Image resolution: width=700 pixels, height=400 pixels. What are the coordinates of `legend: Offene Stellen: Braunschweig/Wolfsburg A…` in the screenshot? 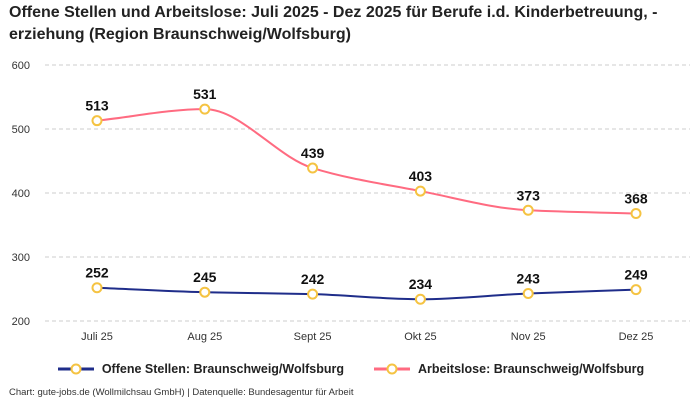 It's located at (350, 369).